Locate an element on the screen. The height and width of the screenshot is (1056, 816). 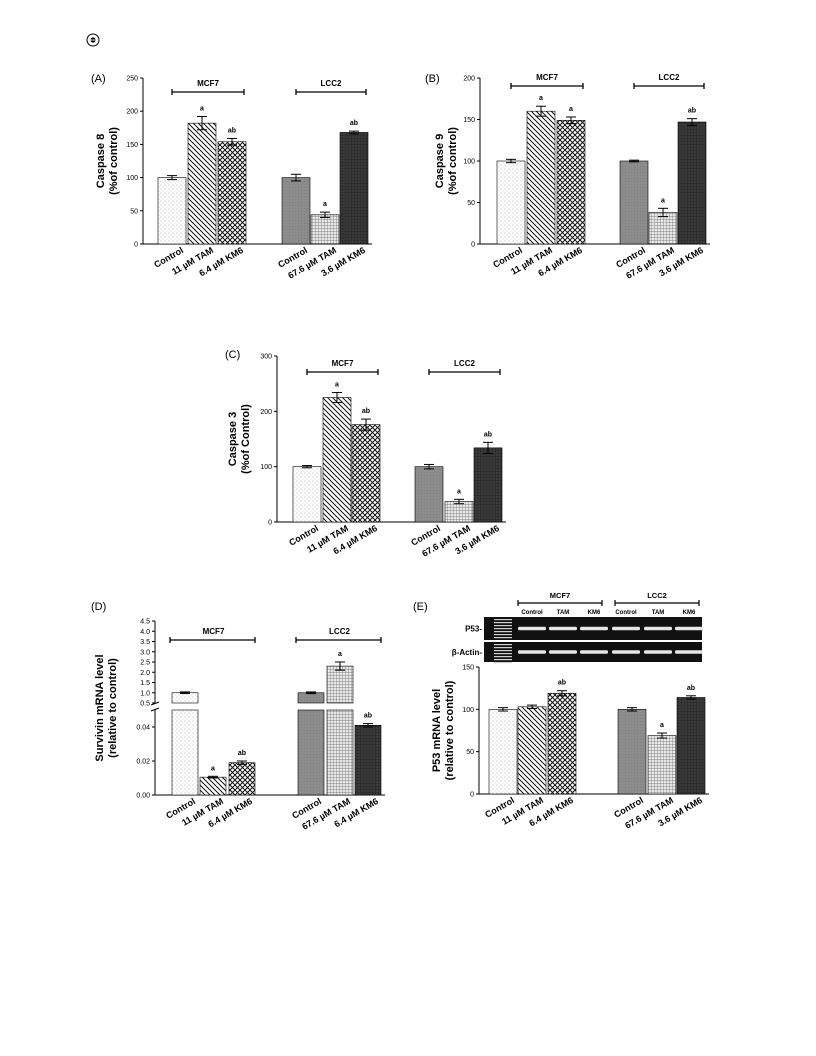
y-axis-label: Caspase 3(%of Control) is located at coordinates (239, 439).